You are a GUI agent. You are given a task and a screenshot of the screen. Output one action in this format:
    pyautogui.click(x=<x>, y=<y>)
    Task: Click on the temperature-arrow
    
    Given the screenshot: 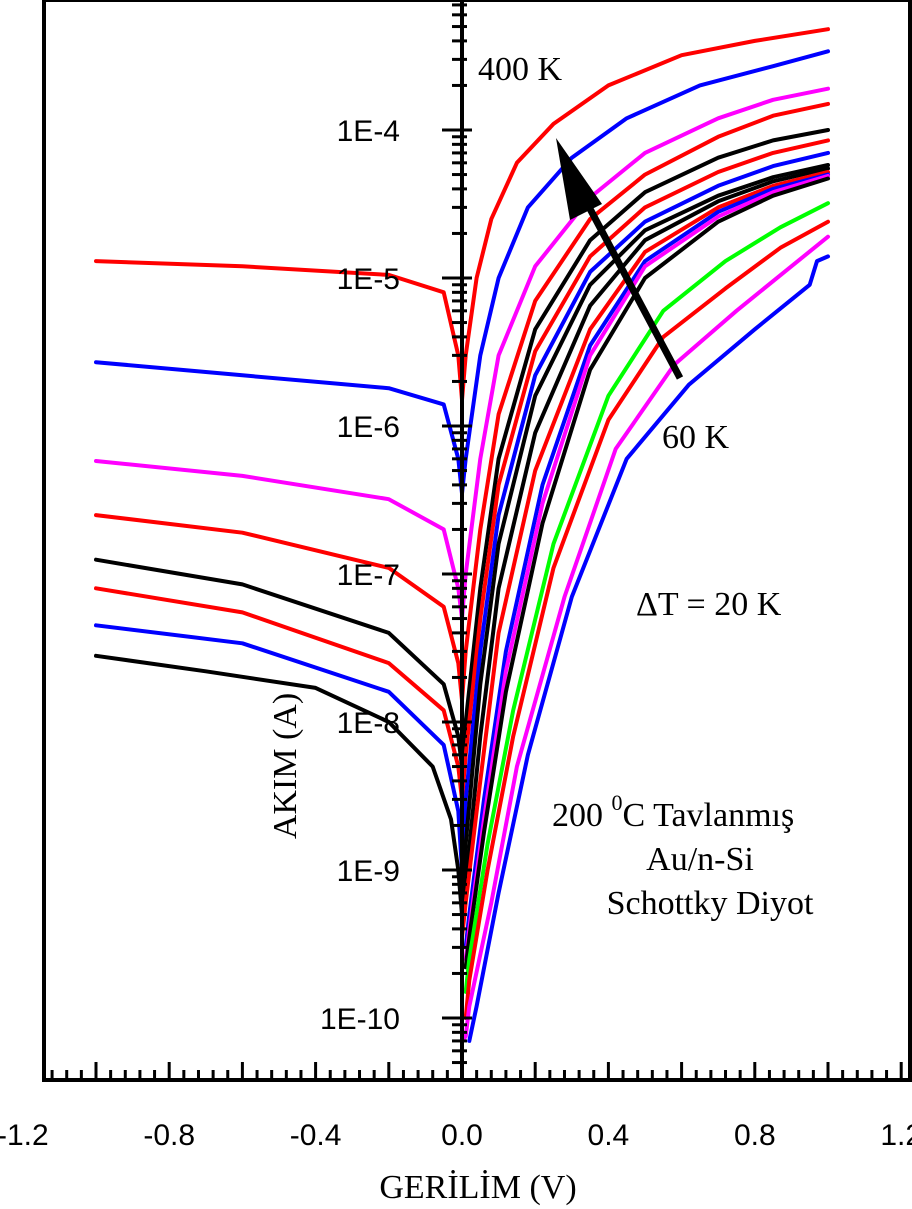 What is the action you would take?
    pyautogui.click(x=630, y=284)
    